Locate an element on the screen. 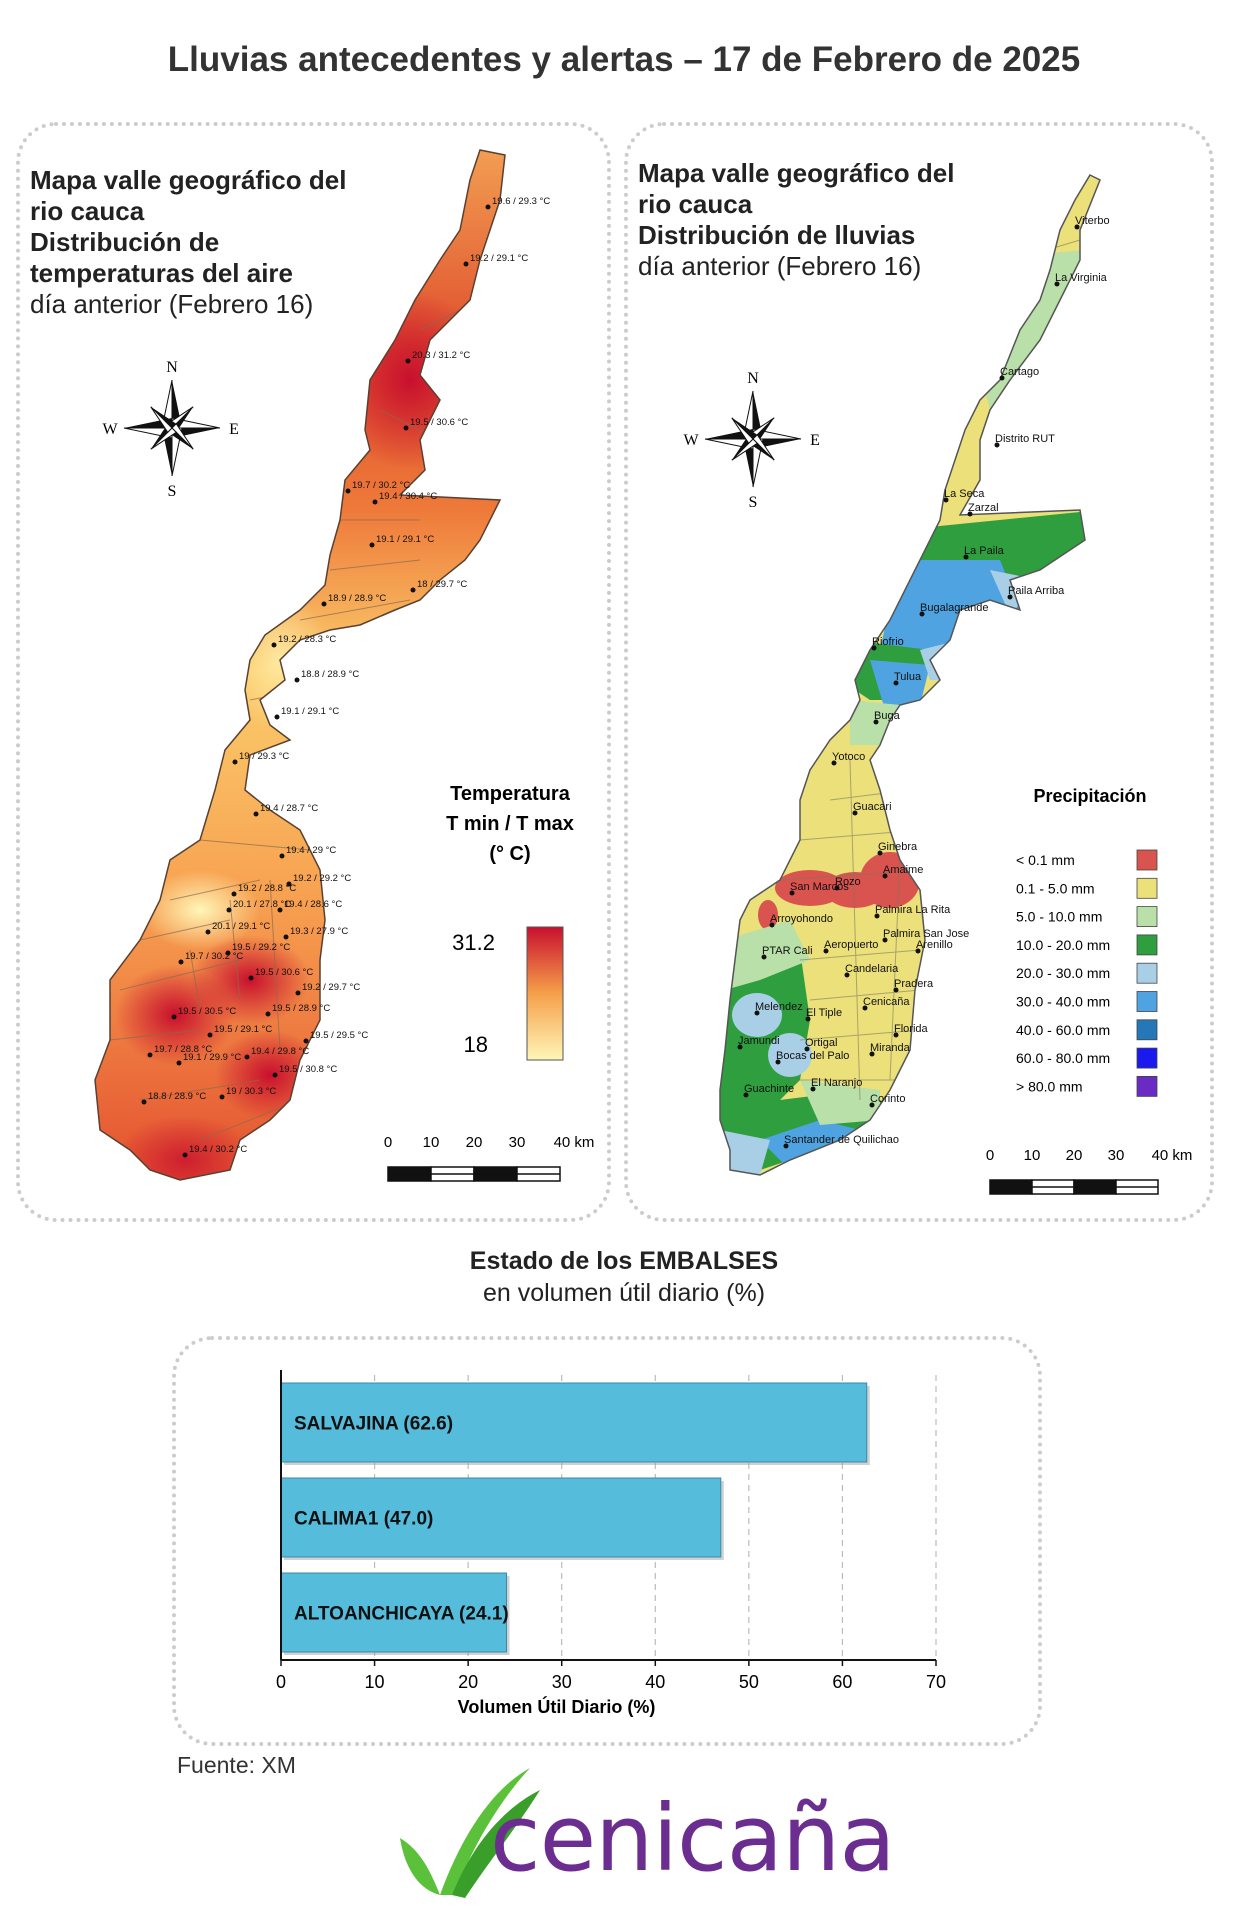 Image resolution: width=1248 pixels, height=1920 pixels. station-label: 18 / 29.7 °C is located at coordinates (442, 584).